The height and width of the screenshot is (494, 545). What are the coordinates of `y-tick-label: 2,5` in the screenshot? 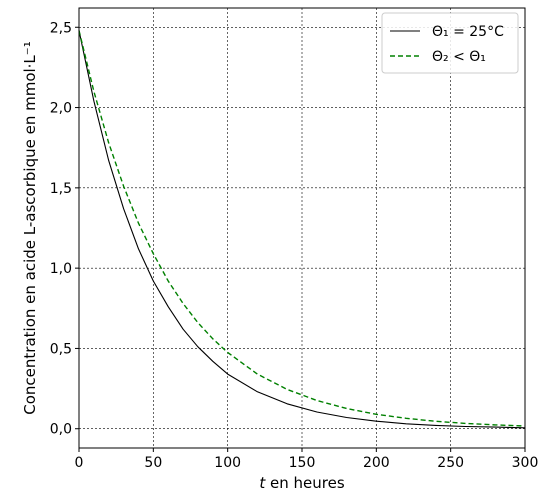 It's located at (61, 28).